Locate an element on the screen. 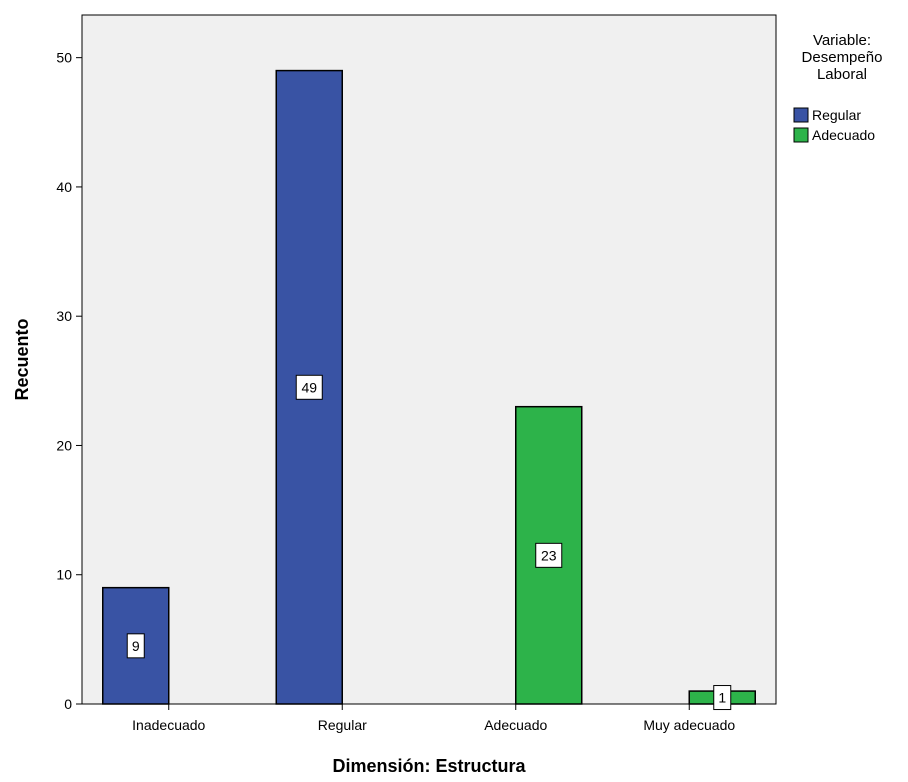 The image size is (908, 782). y-tick-label: 50 is located at coordinates (64, 58).